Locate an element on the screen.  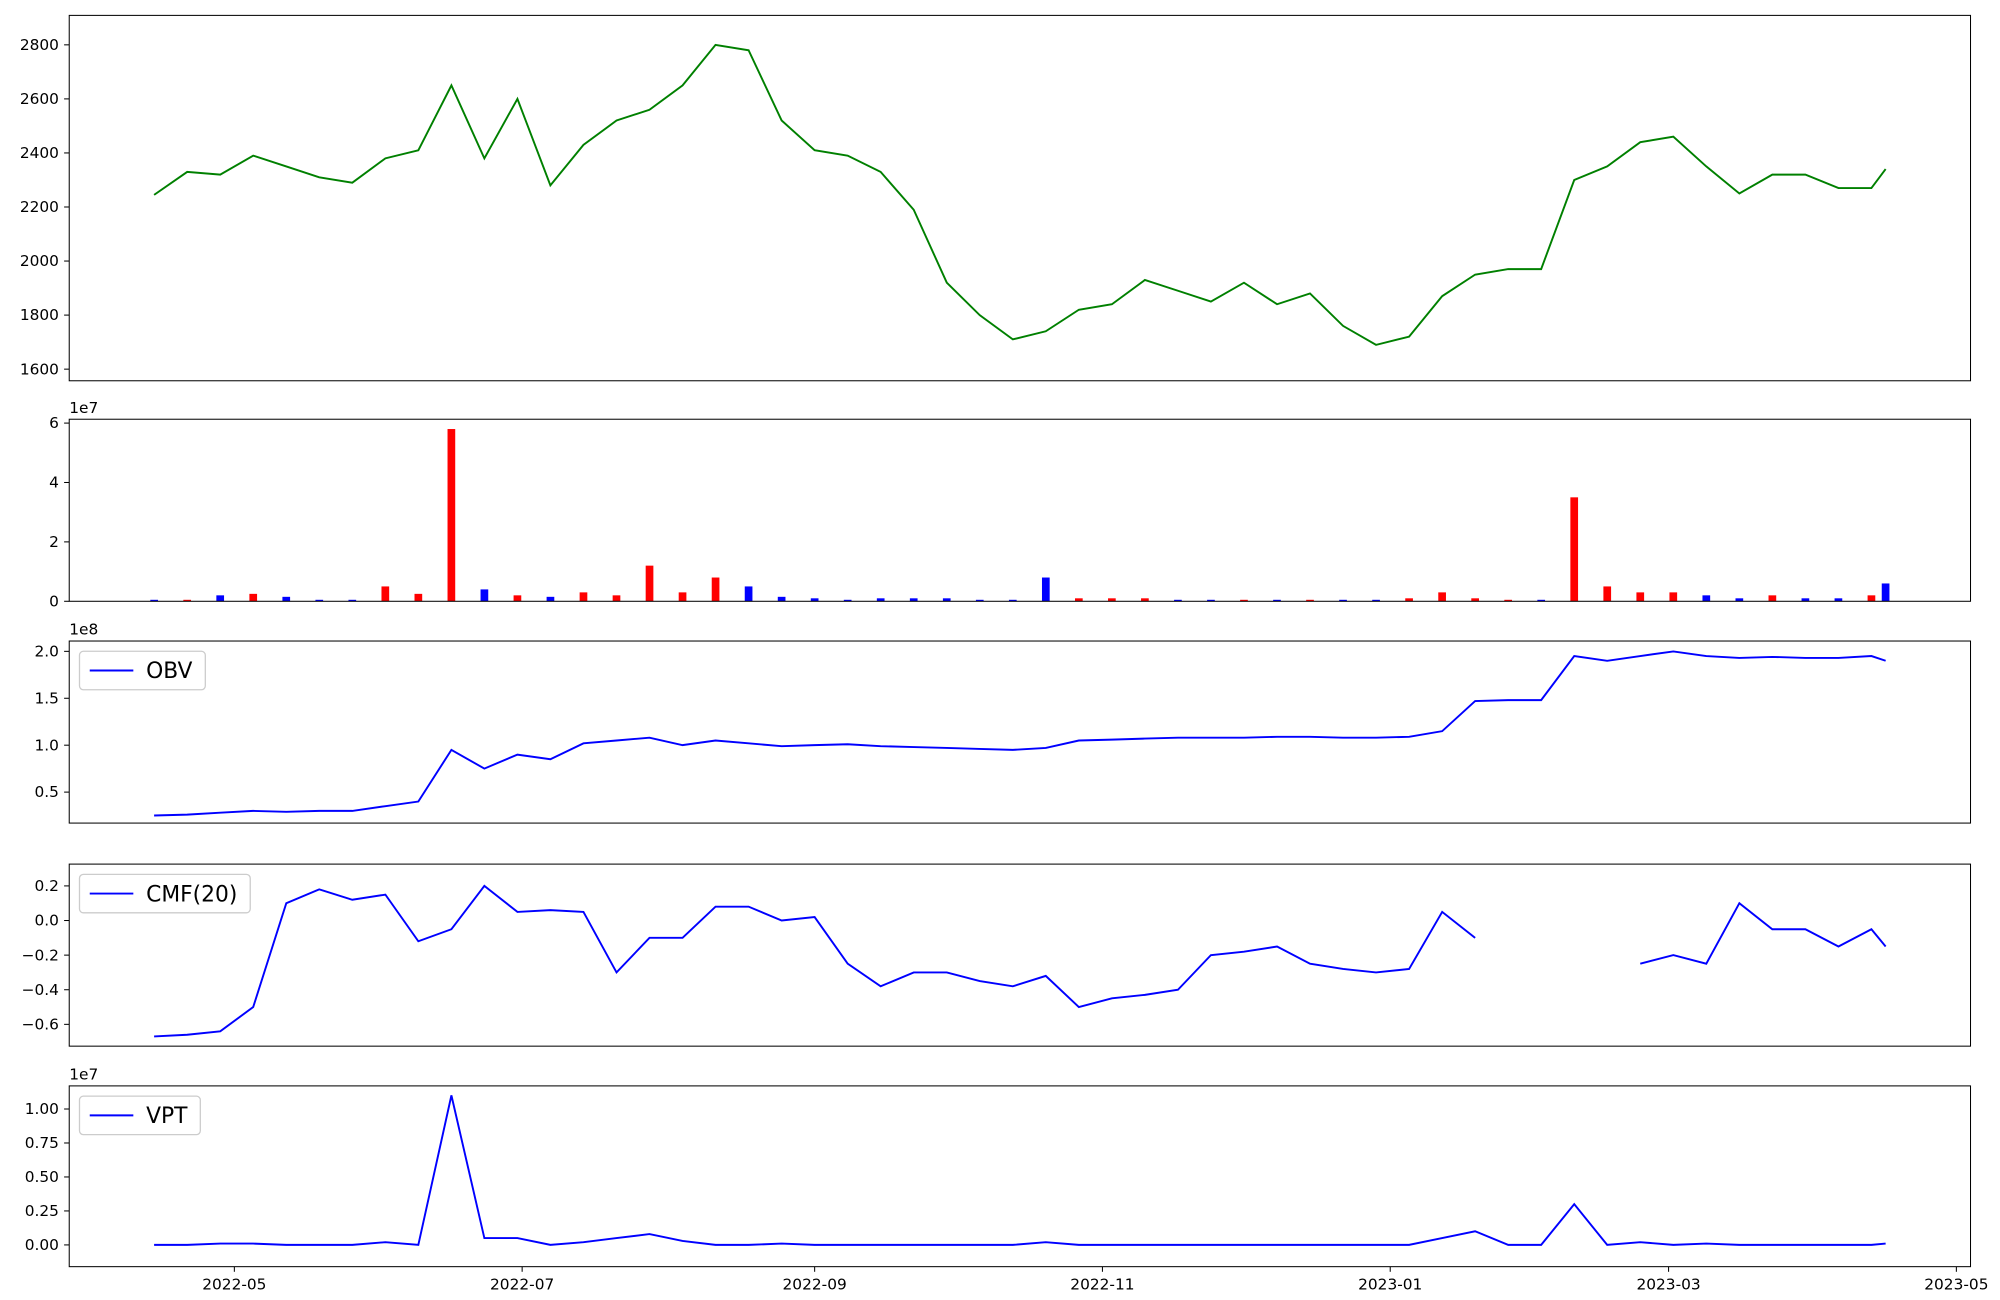
x-tick-label: 2022-05 is located at coordinates (234, 1285).